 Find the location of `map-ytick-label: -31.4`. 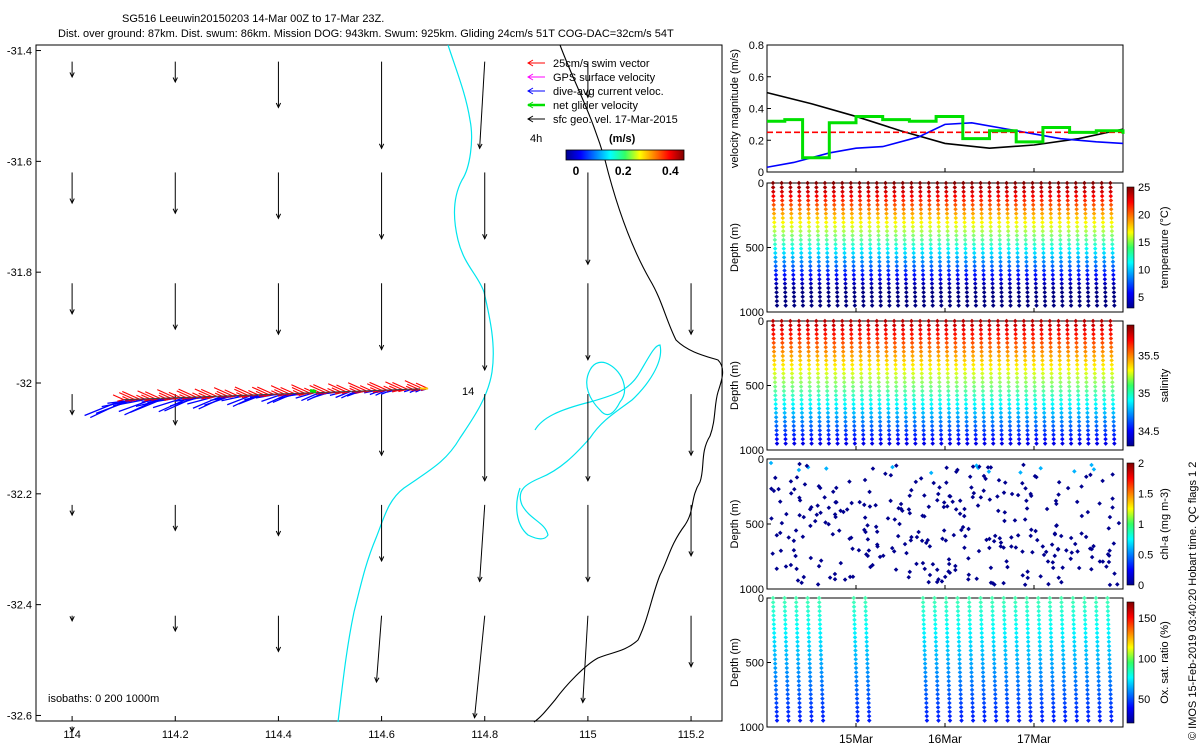

map-ytick-label: -31.4 is located at coordinates (19, 52).